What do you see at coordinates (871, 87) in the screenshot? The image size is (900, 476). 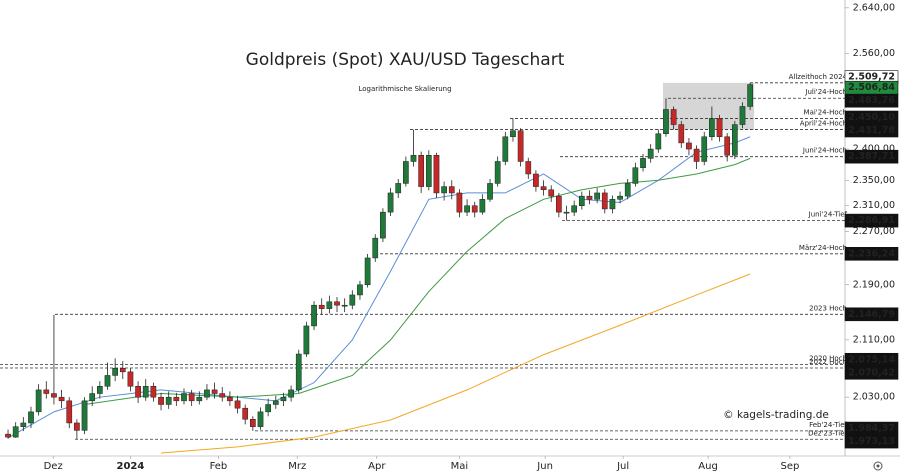 I see `price-box-label: 2.506,84` at bounding box center [871, 87].